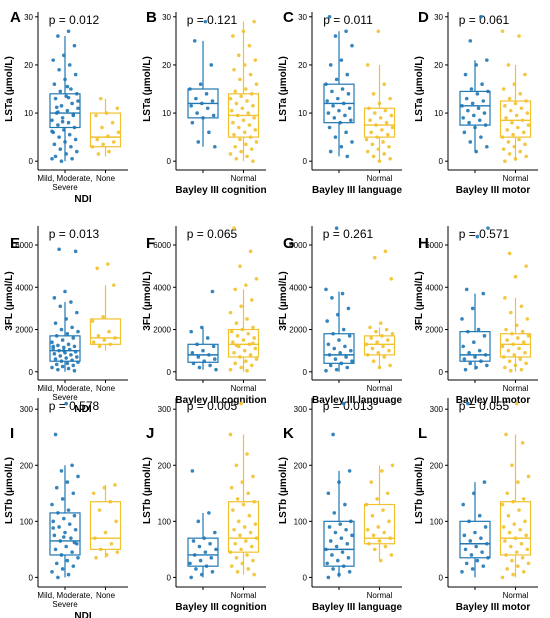 The width and height of the screenshot is (550, 618). What do you see at coordinates (150, 243) in the screenshot?
I see `panel-label: F` at bounding box center [150, 243].